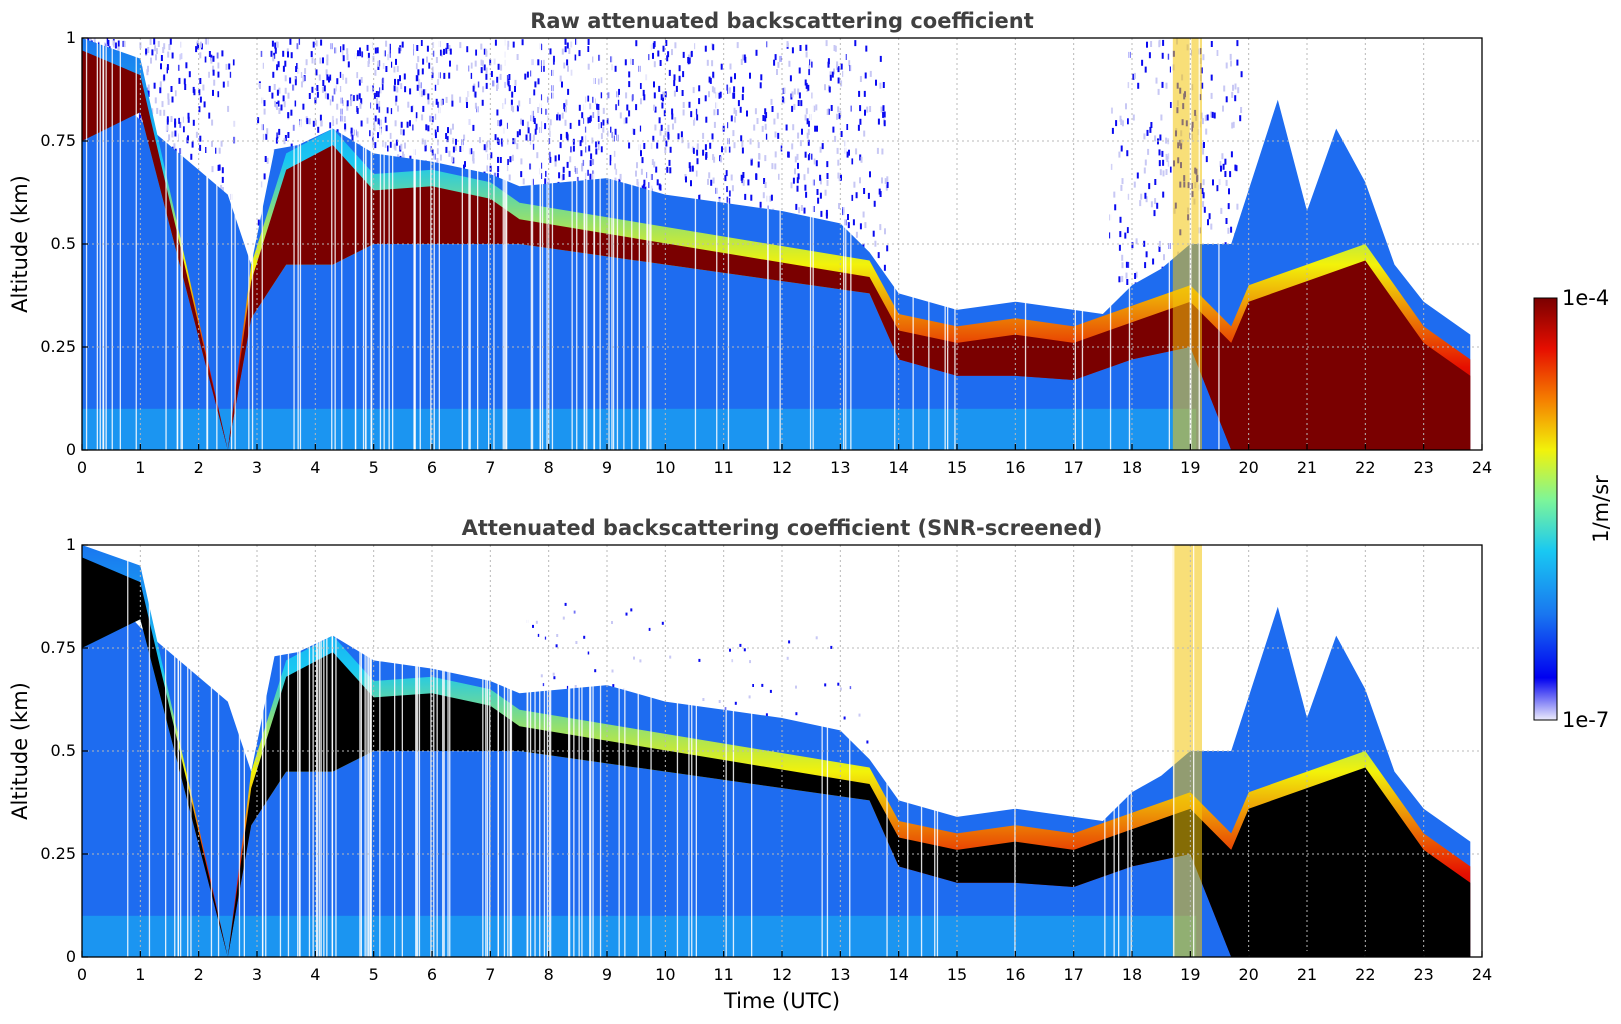 This screenshot has height=1024, width=1621. Describe the element at coordinates (58, 647) in the screenshot. I see `y-tick-label: 0.75` at that location.